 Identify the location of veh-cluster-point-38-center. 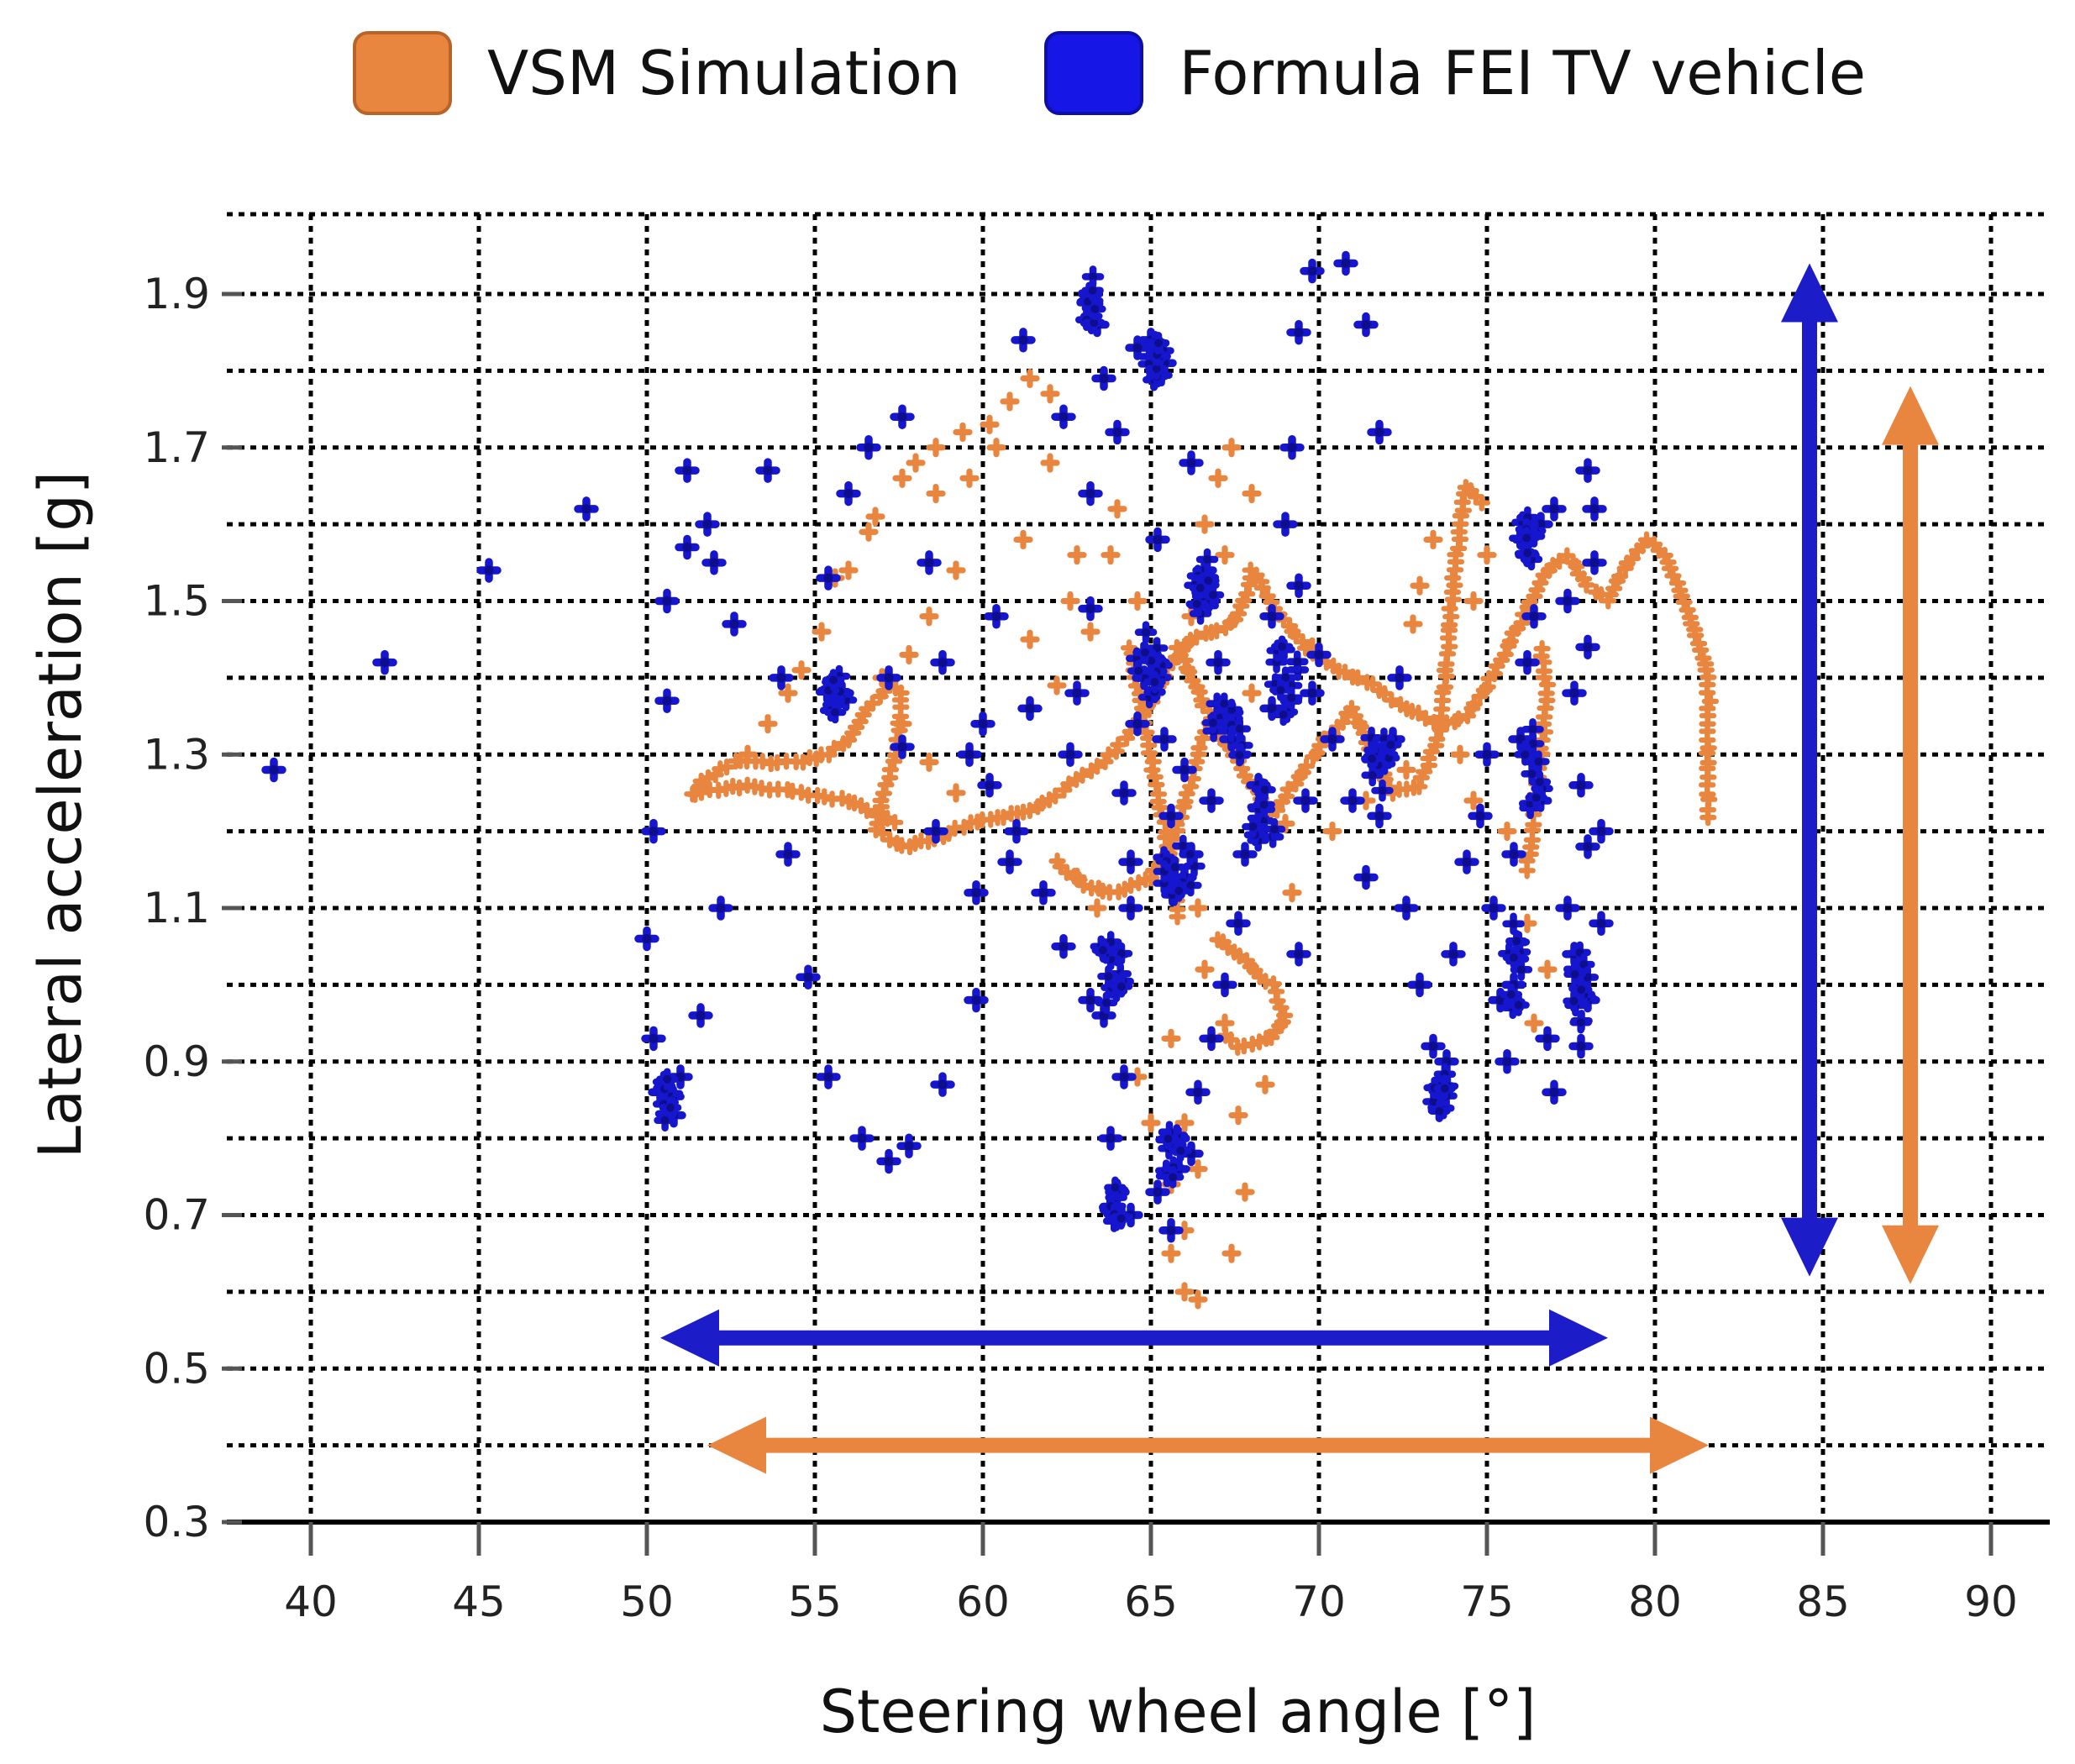
(1139, 670).